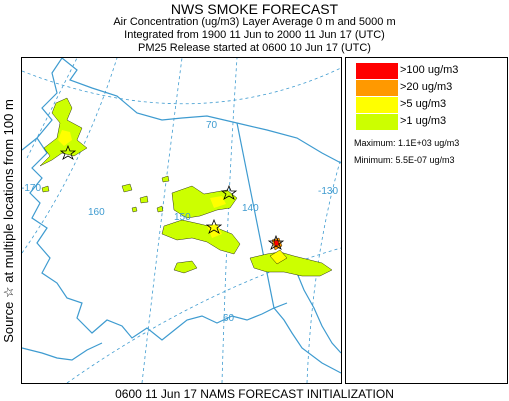 Image resolution: width=509 pixels, height=401 pixels. What do you see at coordinates (429, 70) in the screenshot?
I see `legend-label: >100 ug/m3` at bounding box center [429, 70].